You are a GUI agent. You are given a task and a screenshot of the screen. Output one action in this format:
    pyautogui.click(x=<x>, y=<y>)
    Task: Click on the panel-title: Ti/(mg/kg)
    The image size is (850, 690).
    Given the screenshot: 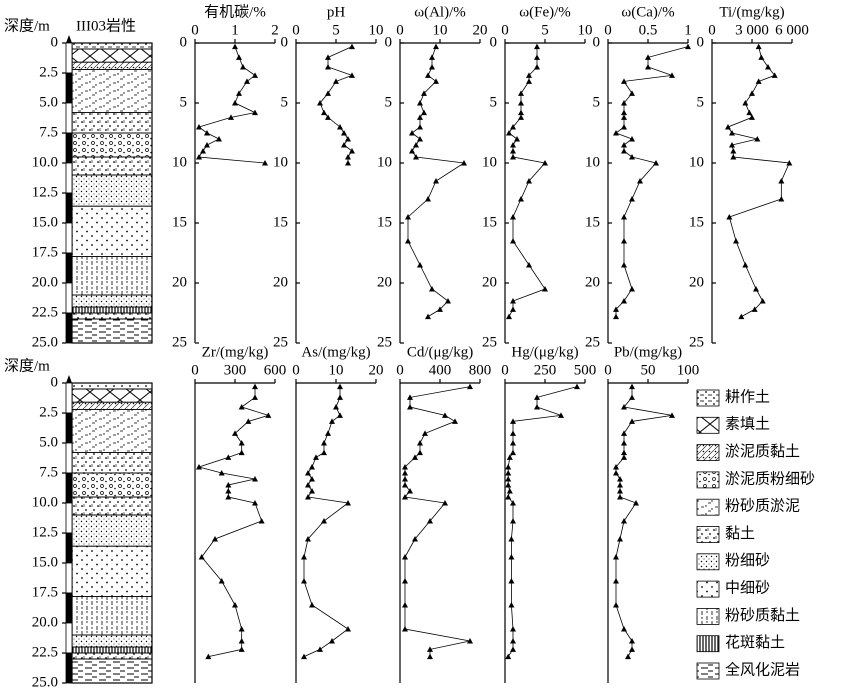 What is the action you would take?
    pyautogui.click(x=751, y=12)
    